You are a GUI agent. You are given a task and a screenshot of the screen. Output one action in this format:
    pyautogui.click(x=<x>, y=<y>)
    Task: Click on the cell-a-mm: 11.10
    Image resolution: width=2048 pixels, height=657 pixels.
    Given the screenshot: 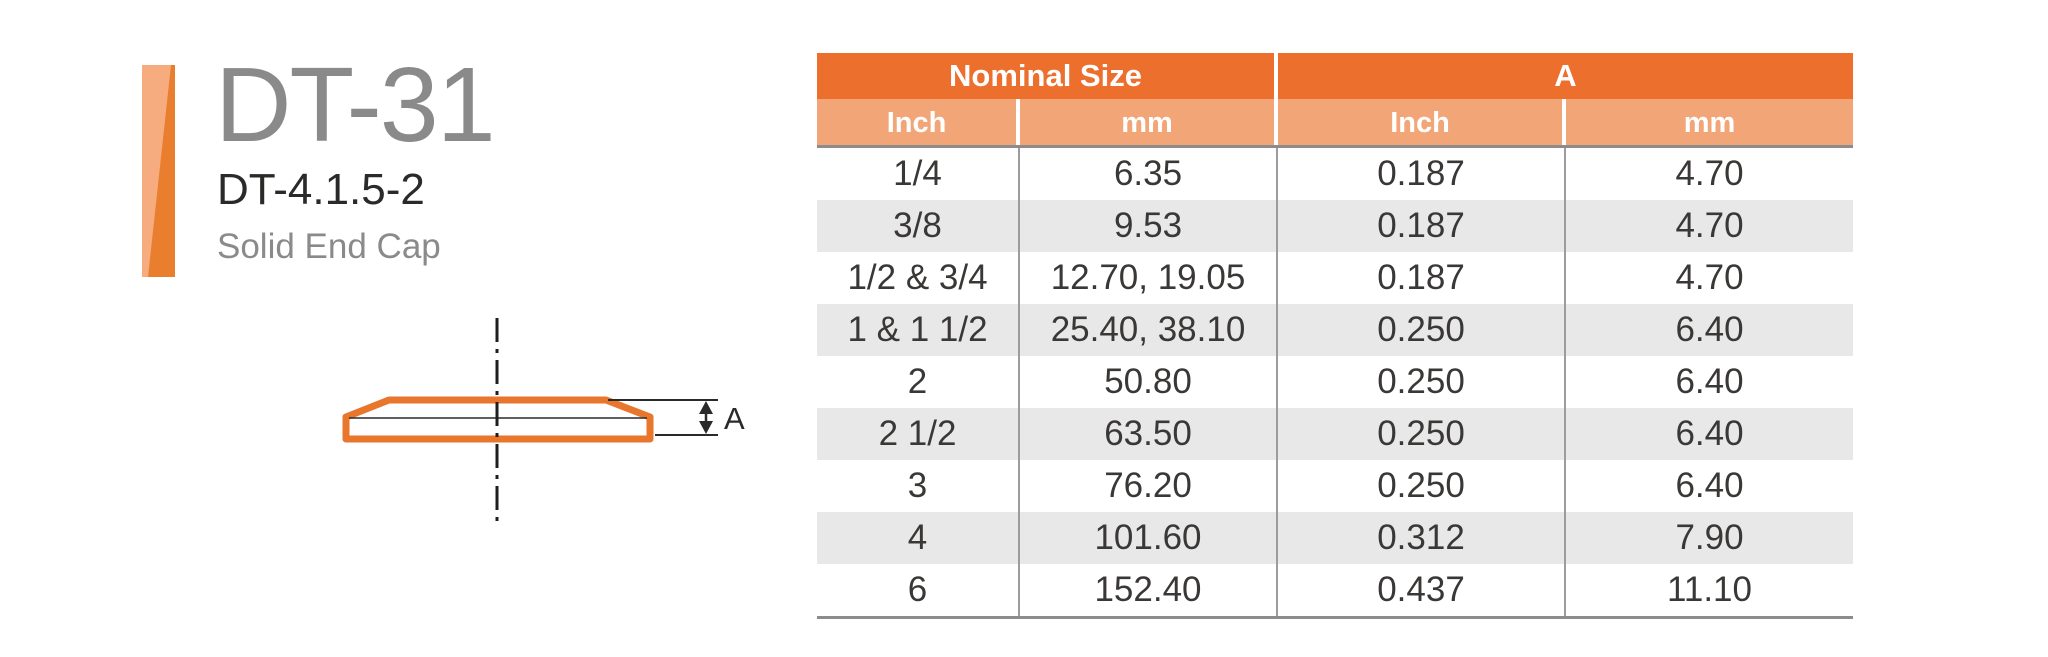 What is the action you would take?
    pyautogui.click(x=1709, y=589)
    